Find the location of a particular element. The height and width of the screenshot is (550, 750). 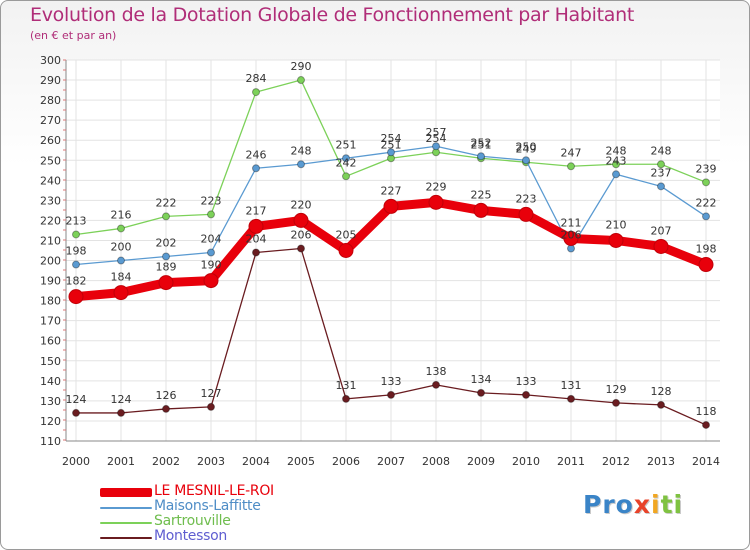

x-tick-label: 2007 is located at coordinates (391, 461).